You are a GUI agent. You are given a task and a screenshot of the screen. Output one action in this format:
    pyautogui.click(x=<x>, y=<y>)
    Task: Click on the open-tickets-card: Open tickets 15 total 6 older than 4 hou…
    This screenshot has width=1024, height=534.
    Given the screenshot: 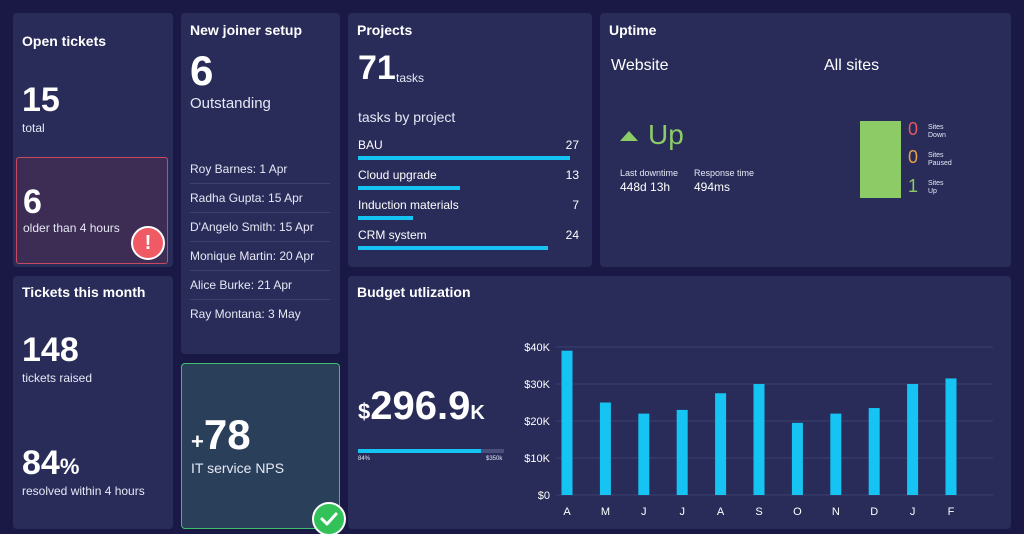 What is the action you would take?
    pyautogui.click(x=93, y=140)
    